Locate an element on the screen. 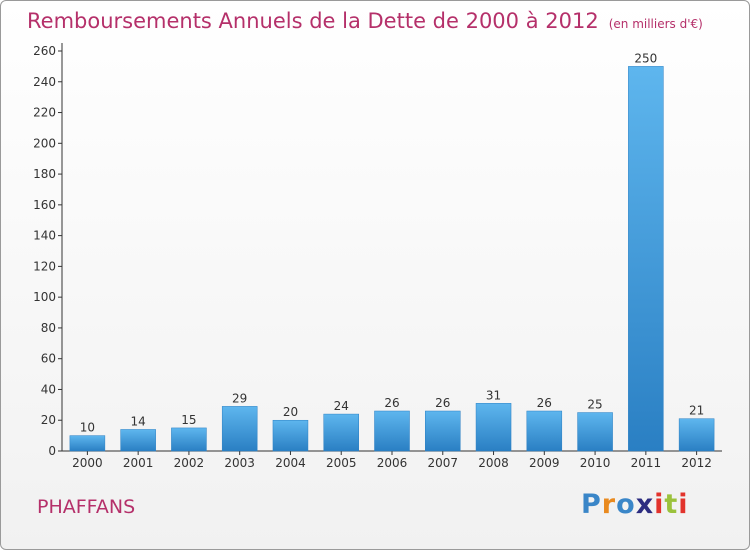 Image resolution: width=750 pixels, height=550 pixels. x-tick-label-2006: 2006 is located at coordinates (392, 463).